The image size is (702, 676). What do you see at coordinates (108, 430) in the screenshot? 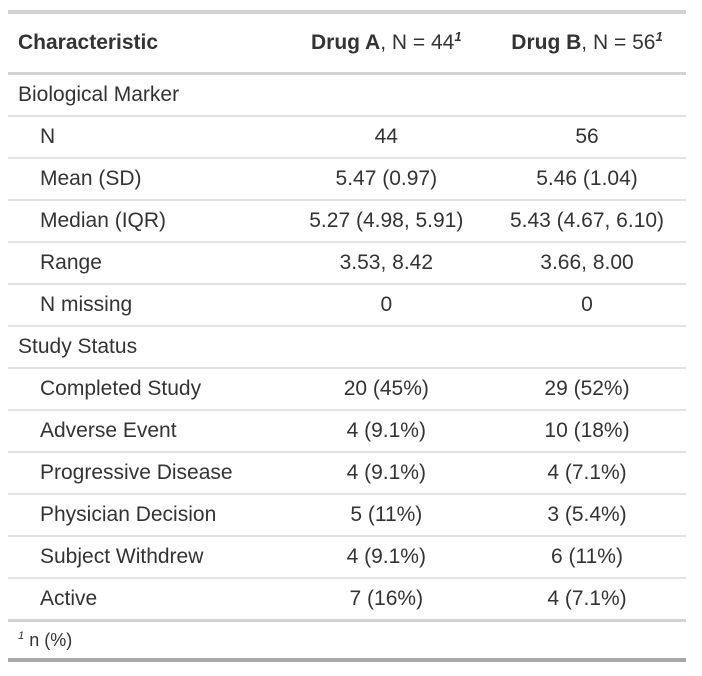
I see `row-label: Adverse Event` at bounding box center [108, 430].